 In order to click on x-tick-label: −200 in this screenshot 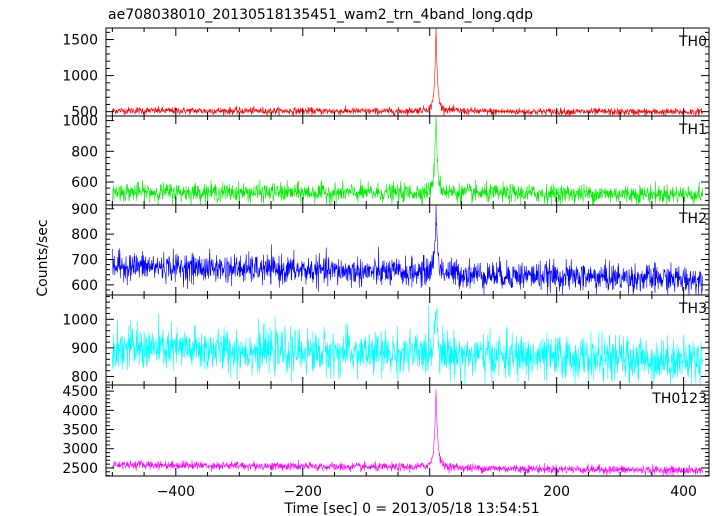, I will do `click(303, 492)`.